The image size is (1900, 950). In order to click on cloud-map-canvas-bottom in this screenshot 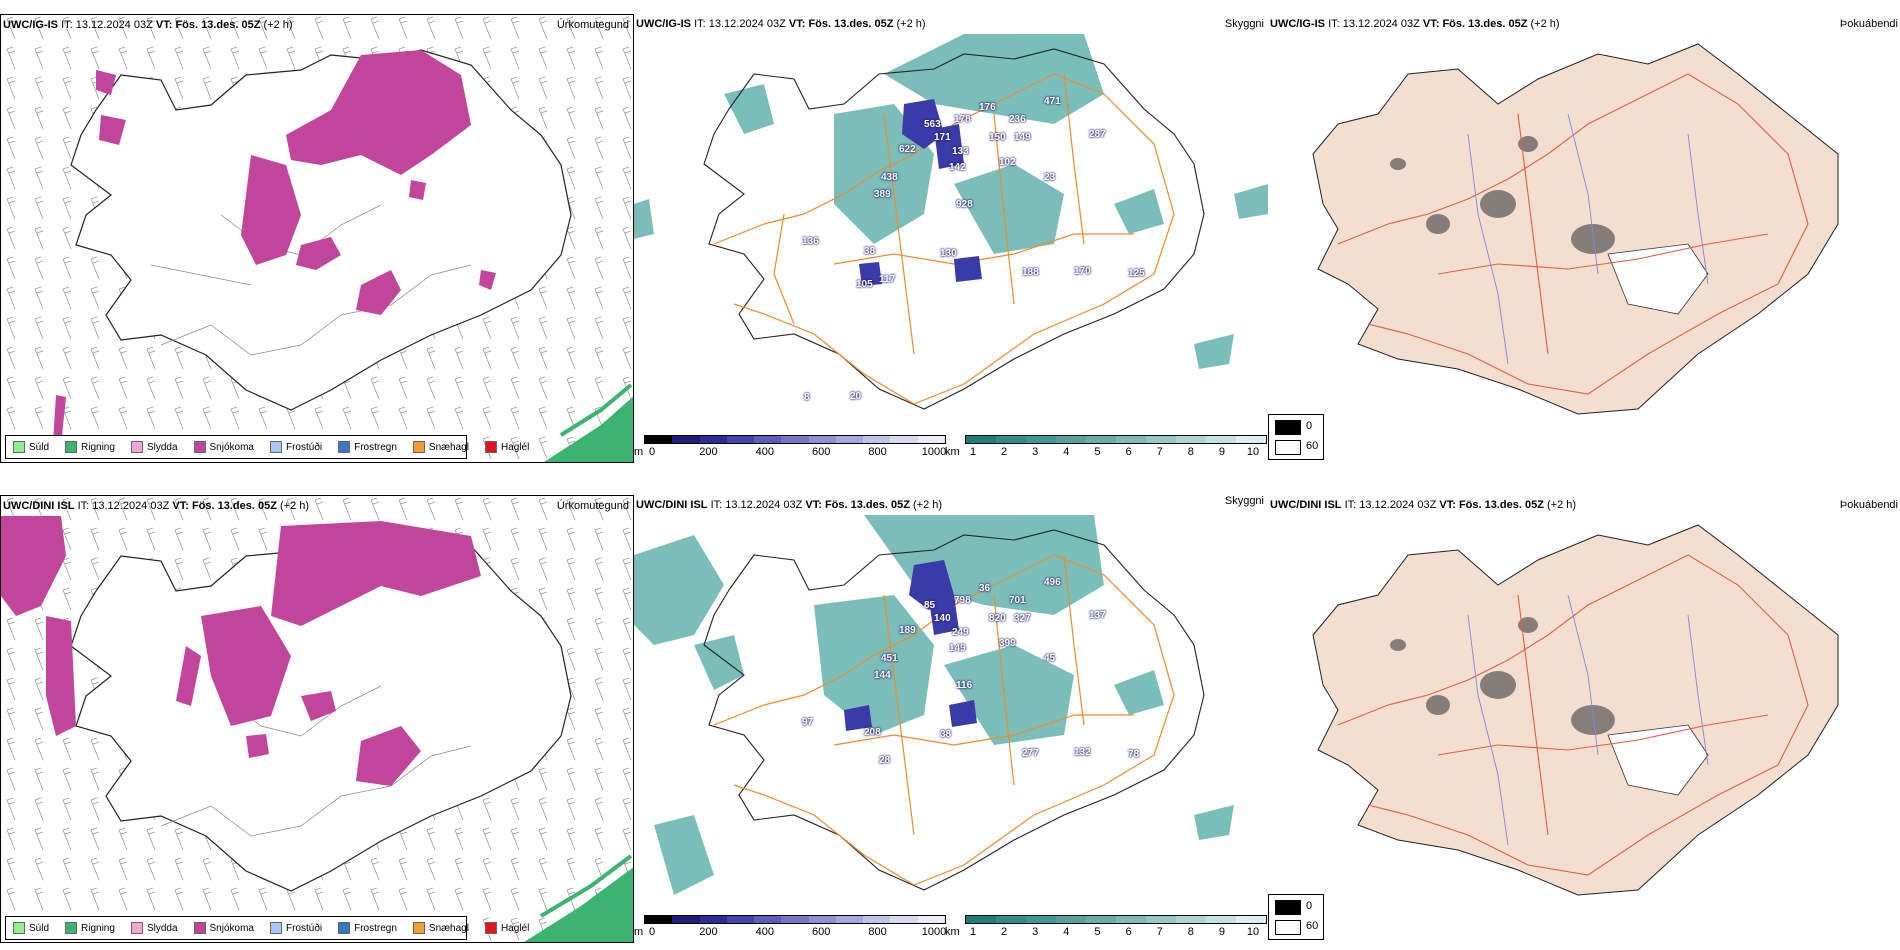, I will do `click(934, 705)`.